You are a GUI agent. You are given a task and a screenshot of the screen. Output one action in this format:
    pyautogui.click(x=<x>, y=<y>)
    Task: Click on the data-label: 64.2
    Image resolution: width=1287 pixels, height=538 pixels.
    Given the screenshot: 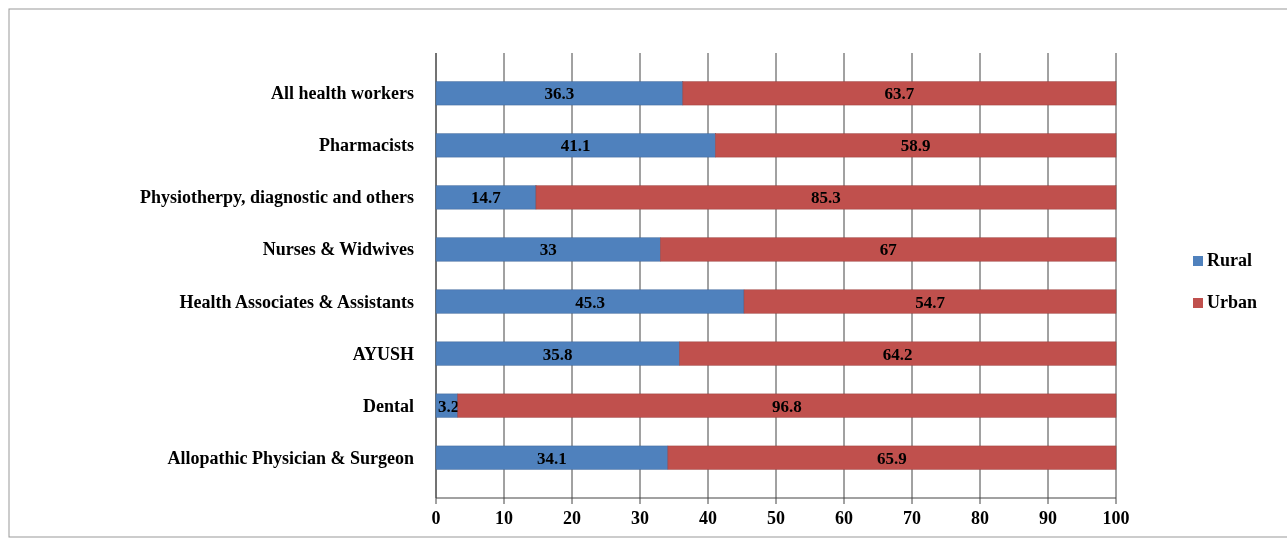 What is the action you would take?
    pyautogui.click(x=897, y=354)
    